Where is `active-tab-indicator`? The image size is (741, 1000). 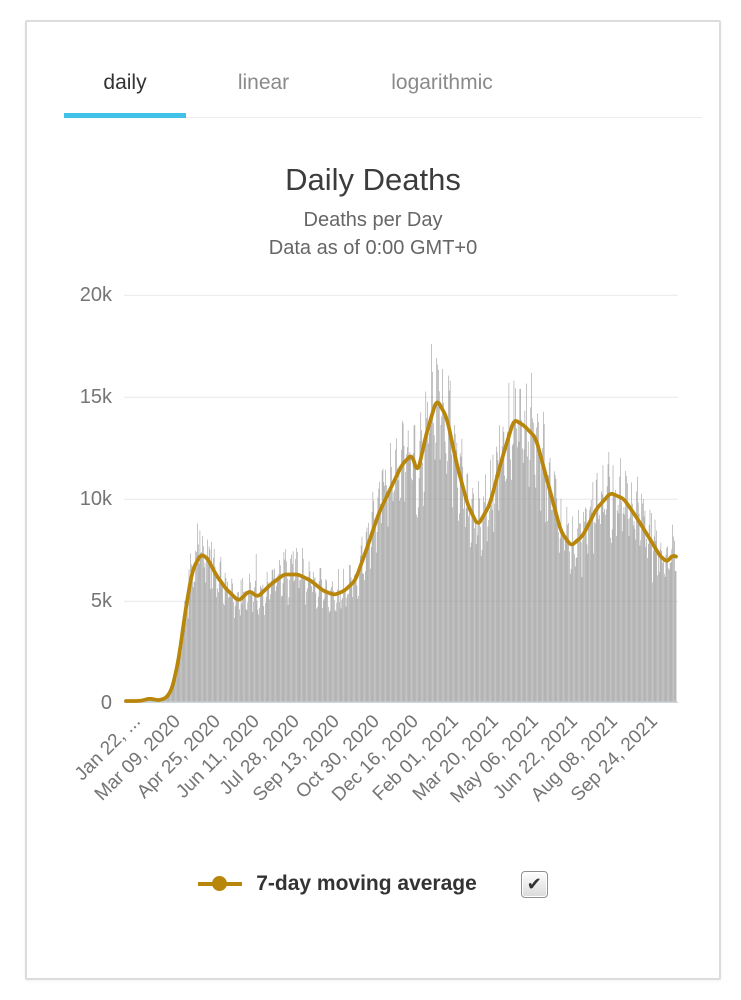 active-tab-indicator is located at coordinates (125, 115).